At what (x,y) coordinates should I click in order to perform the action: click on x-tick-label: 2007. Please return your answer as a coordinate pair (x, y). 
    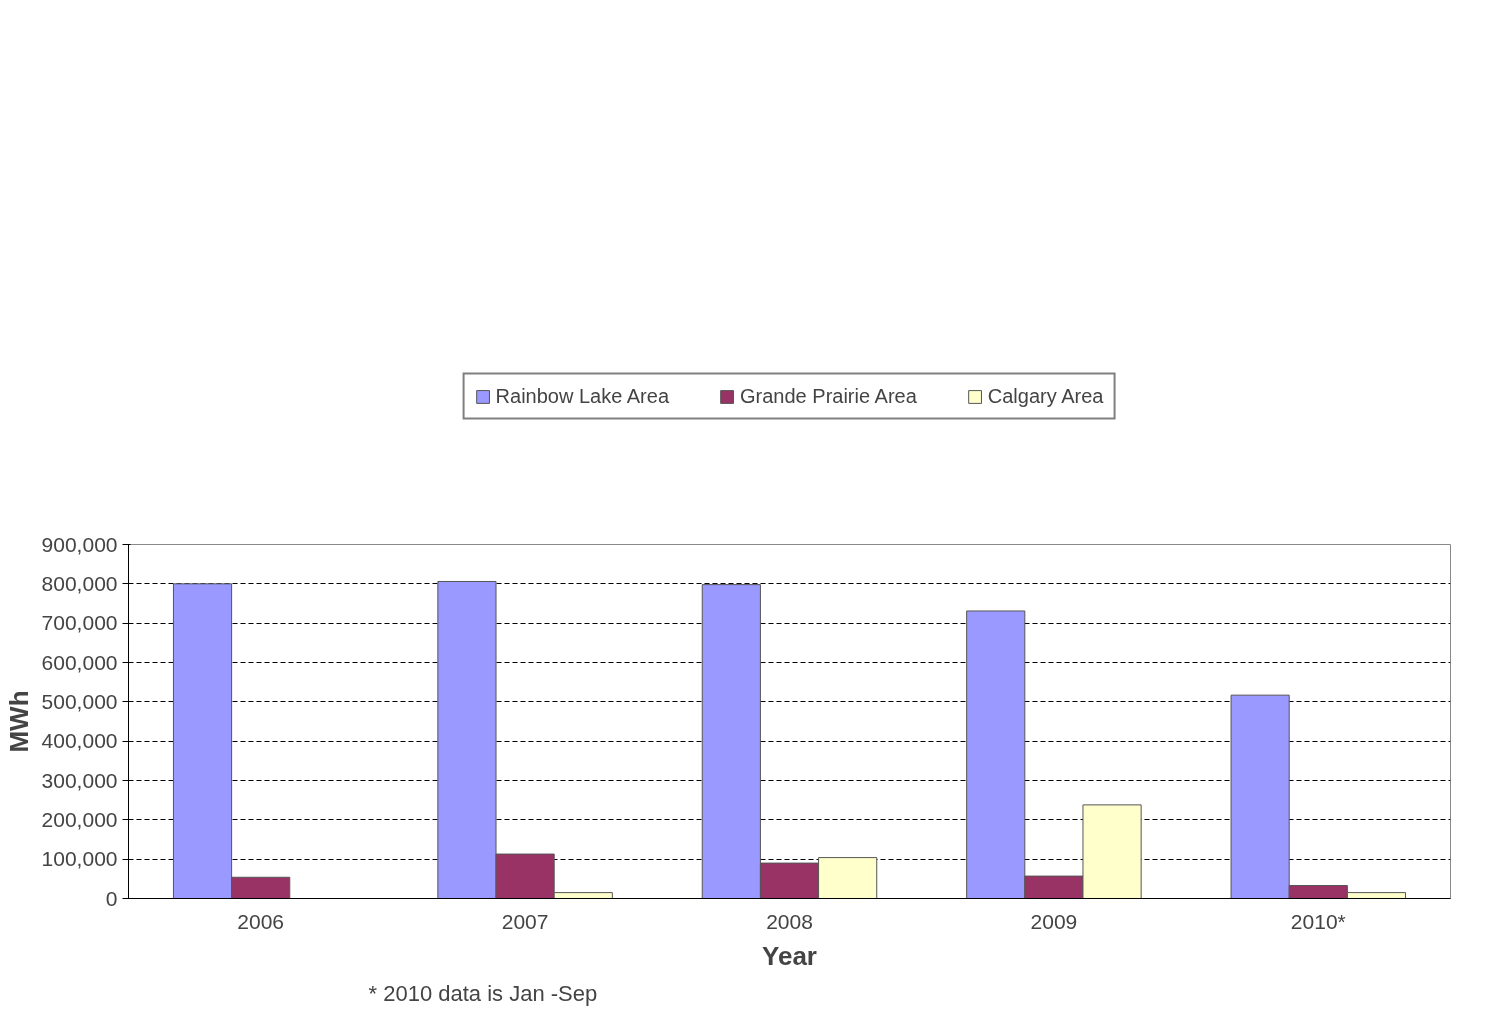
    Looking at the image, I should click on (525, 921).